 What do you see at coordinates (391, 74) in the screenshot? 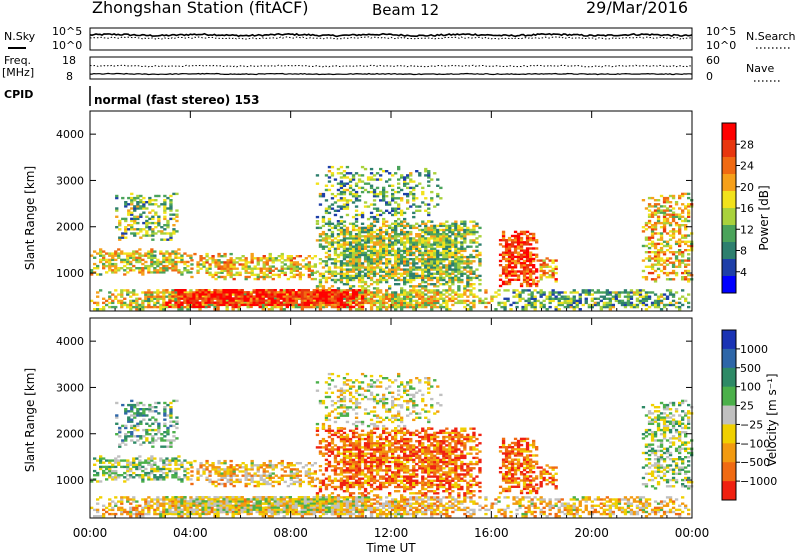
I see `freq-trace` at bounding box center [391, 74].